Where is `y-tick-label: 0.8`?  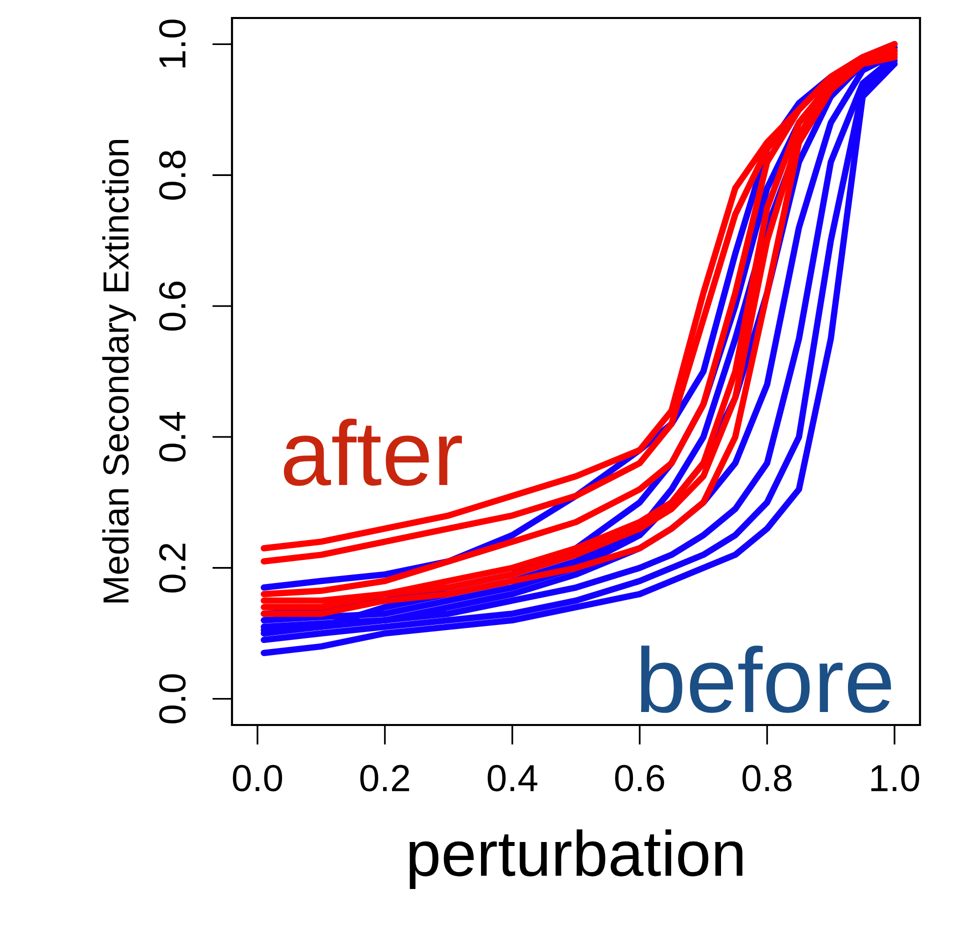 y-tick-label: 0.8 is located at coordinates (172, 175).